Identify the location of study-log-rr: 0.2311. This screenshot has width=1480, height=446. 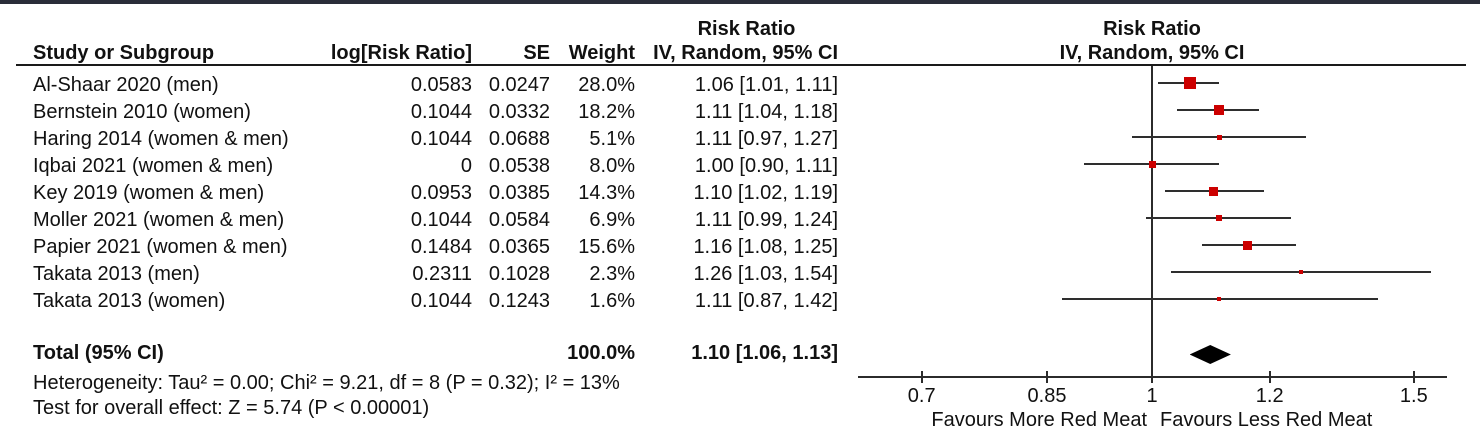
(442, 274).